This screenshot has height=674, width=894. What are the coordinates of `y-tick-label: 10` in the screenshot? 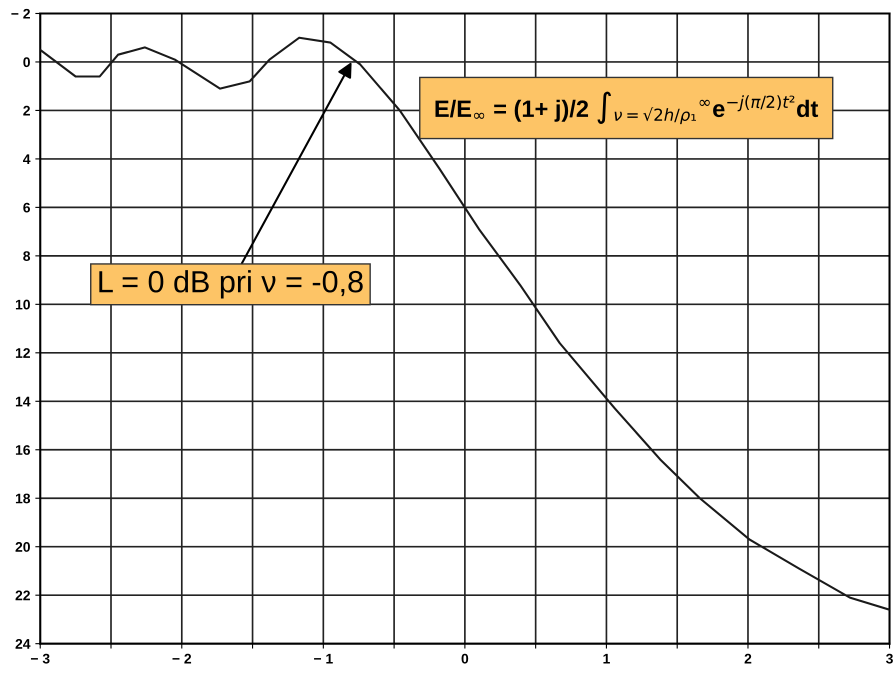 It's located at (23, 305).